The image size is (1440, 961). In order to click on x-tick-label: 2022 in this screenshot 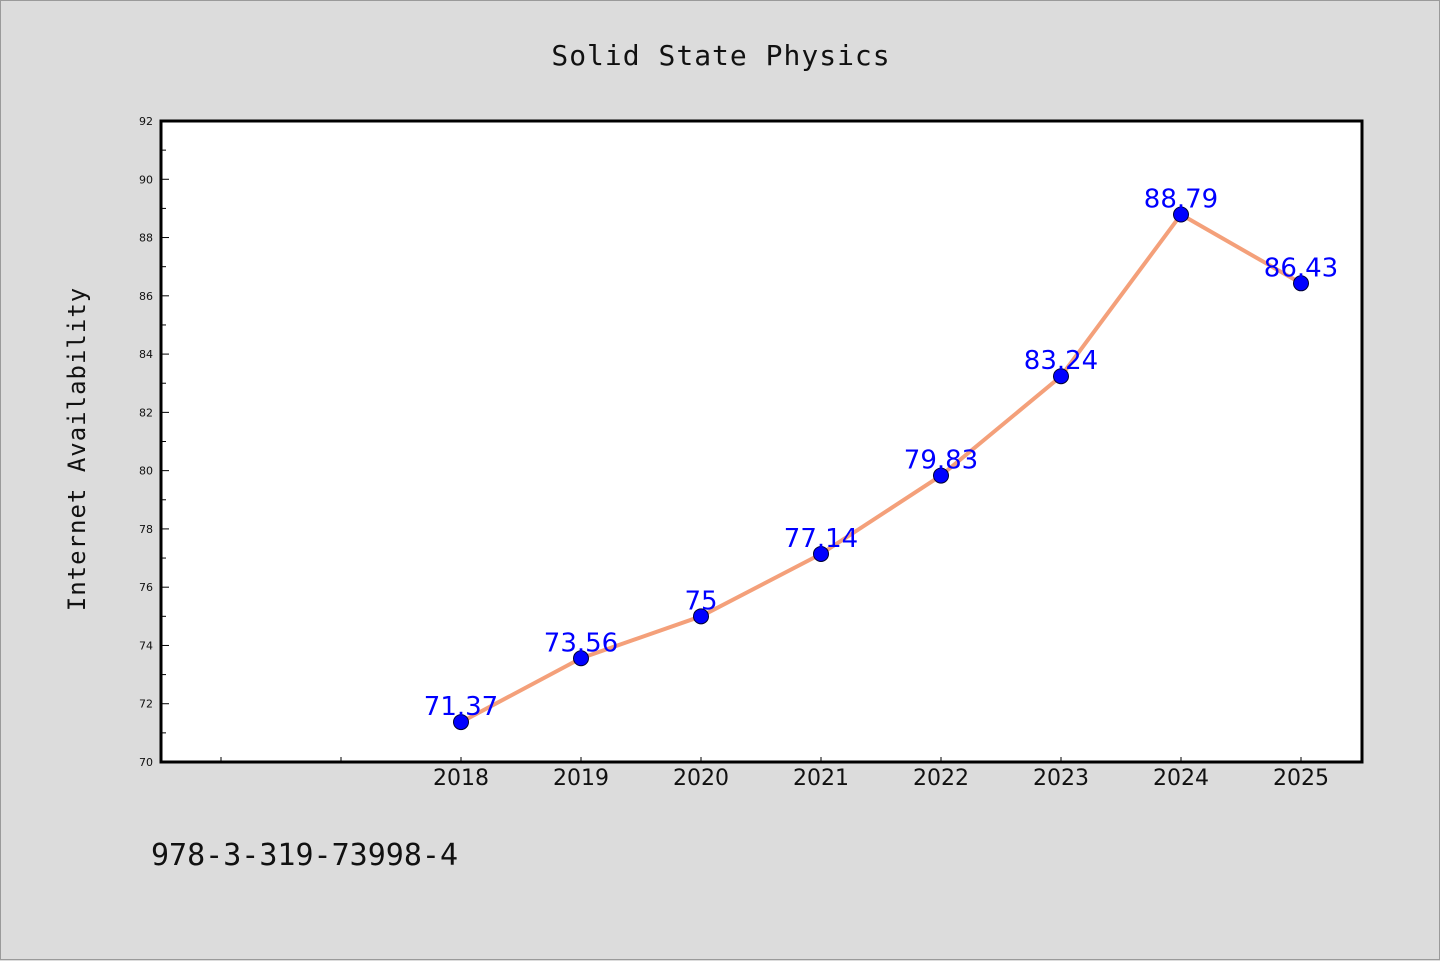, I will do `click(941, 778)`.